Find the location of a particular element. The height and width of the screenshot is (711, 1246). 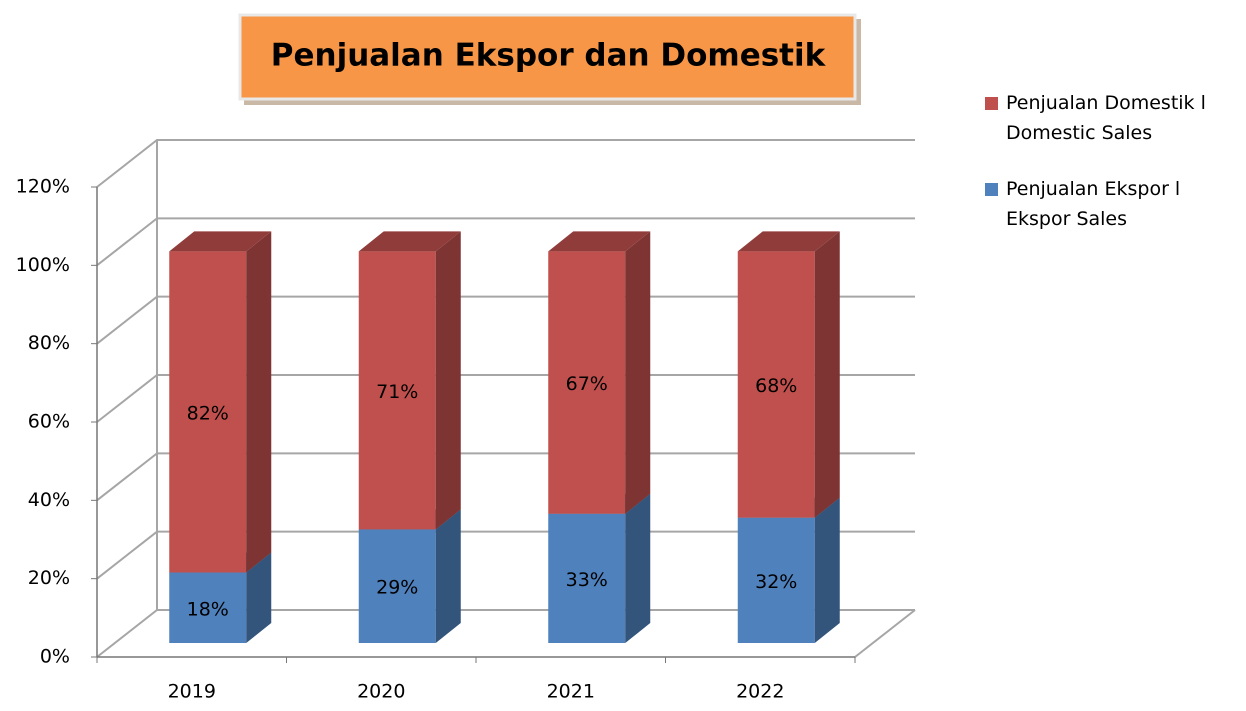

x-tick-label: 2019 is located at coordinates (192, 692).